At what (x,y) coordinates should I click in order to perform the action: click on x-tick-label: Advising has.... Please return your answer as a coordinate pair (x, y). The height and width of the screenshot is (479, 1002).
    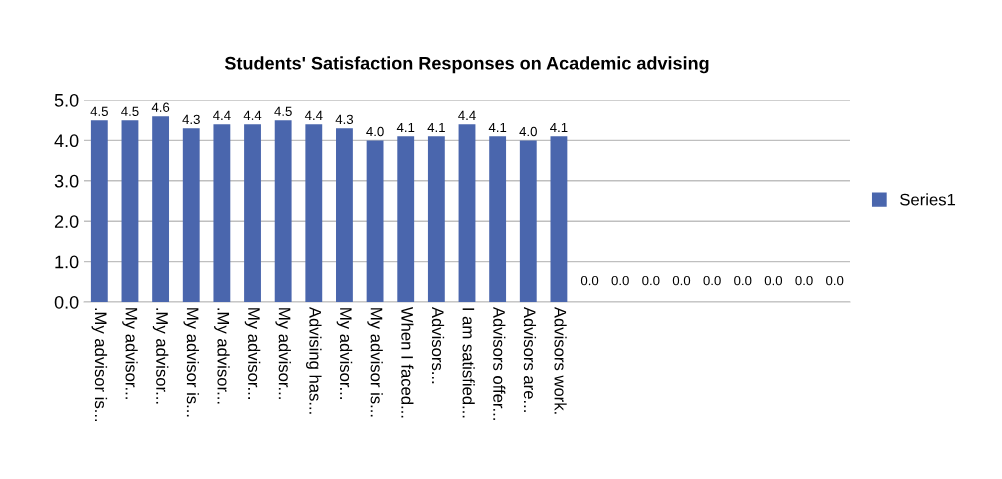
    Looking at the image, I should click on (314, 360).